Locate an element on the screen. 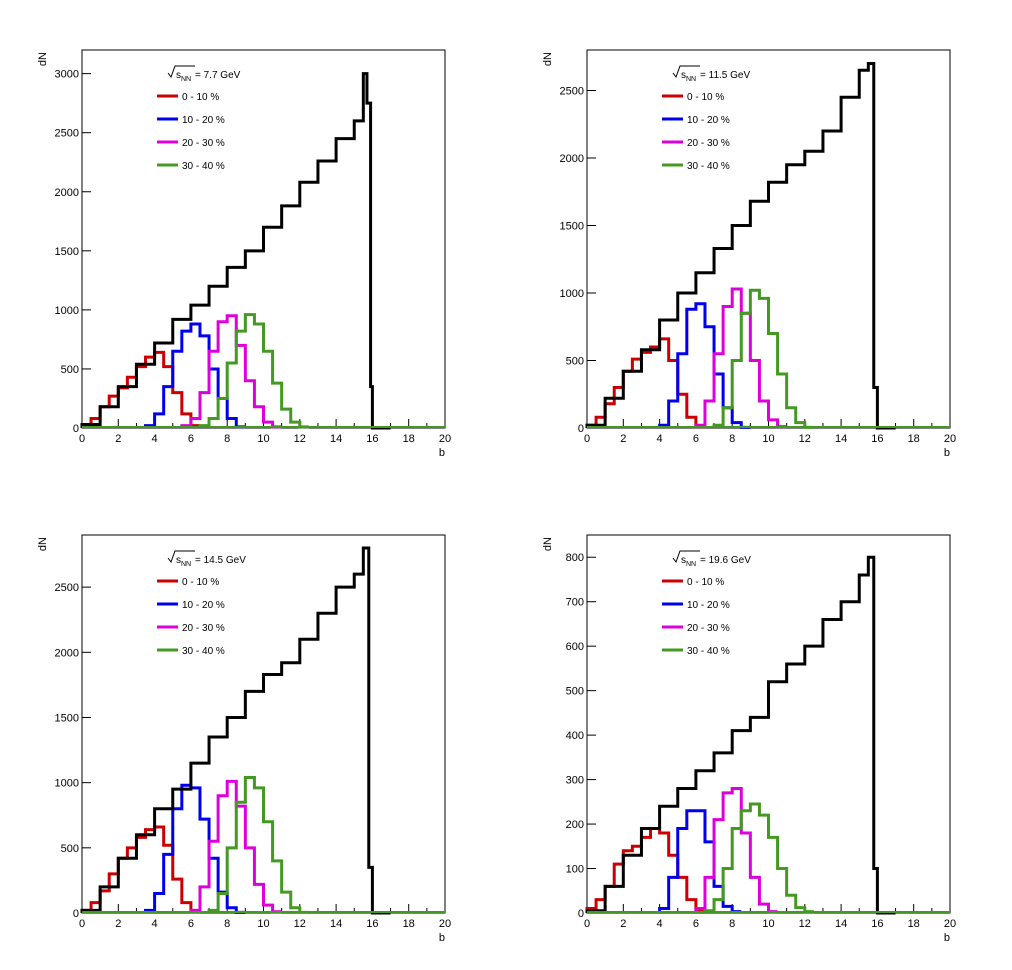 Image resolution: width=1012 pixels, height=970 pixels. legend-title: = 19.6 GeV is located at coordinates (725, 560).